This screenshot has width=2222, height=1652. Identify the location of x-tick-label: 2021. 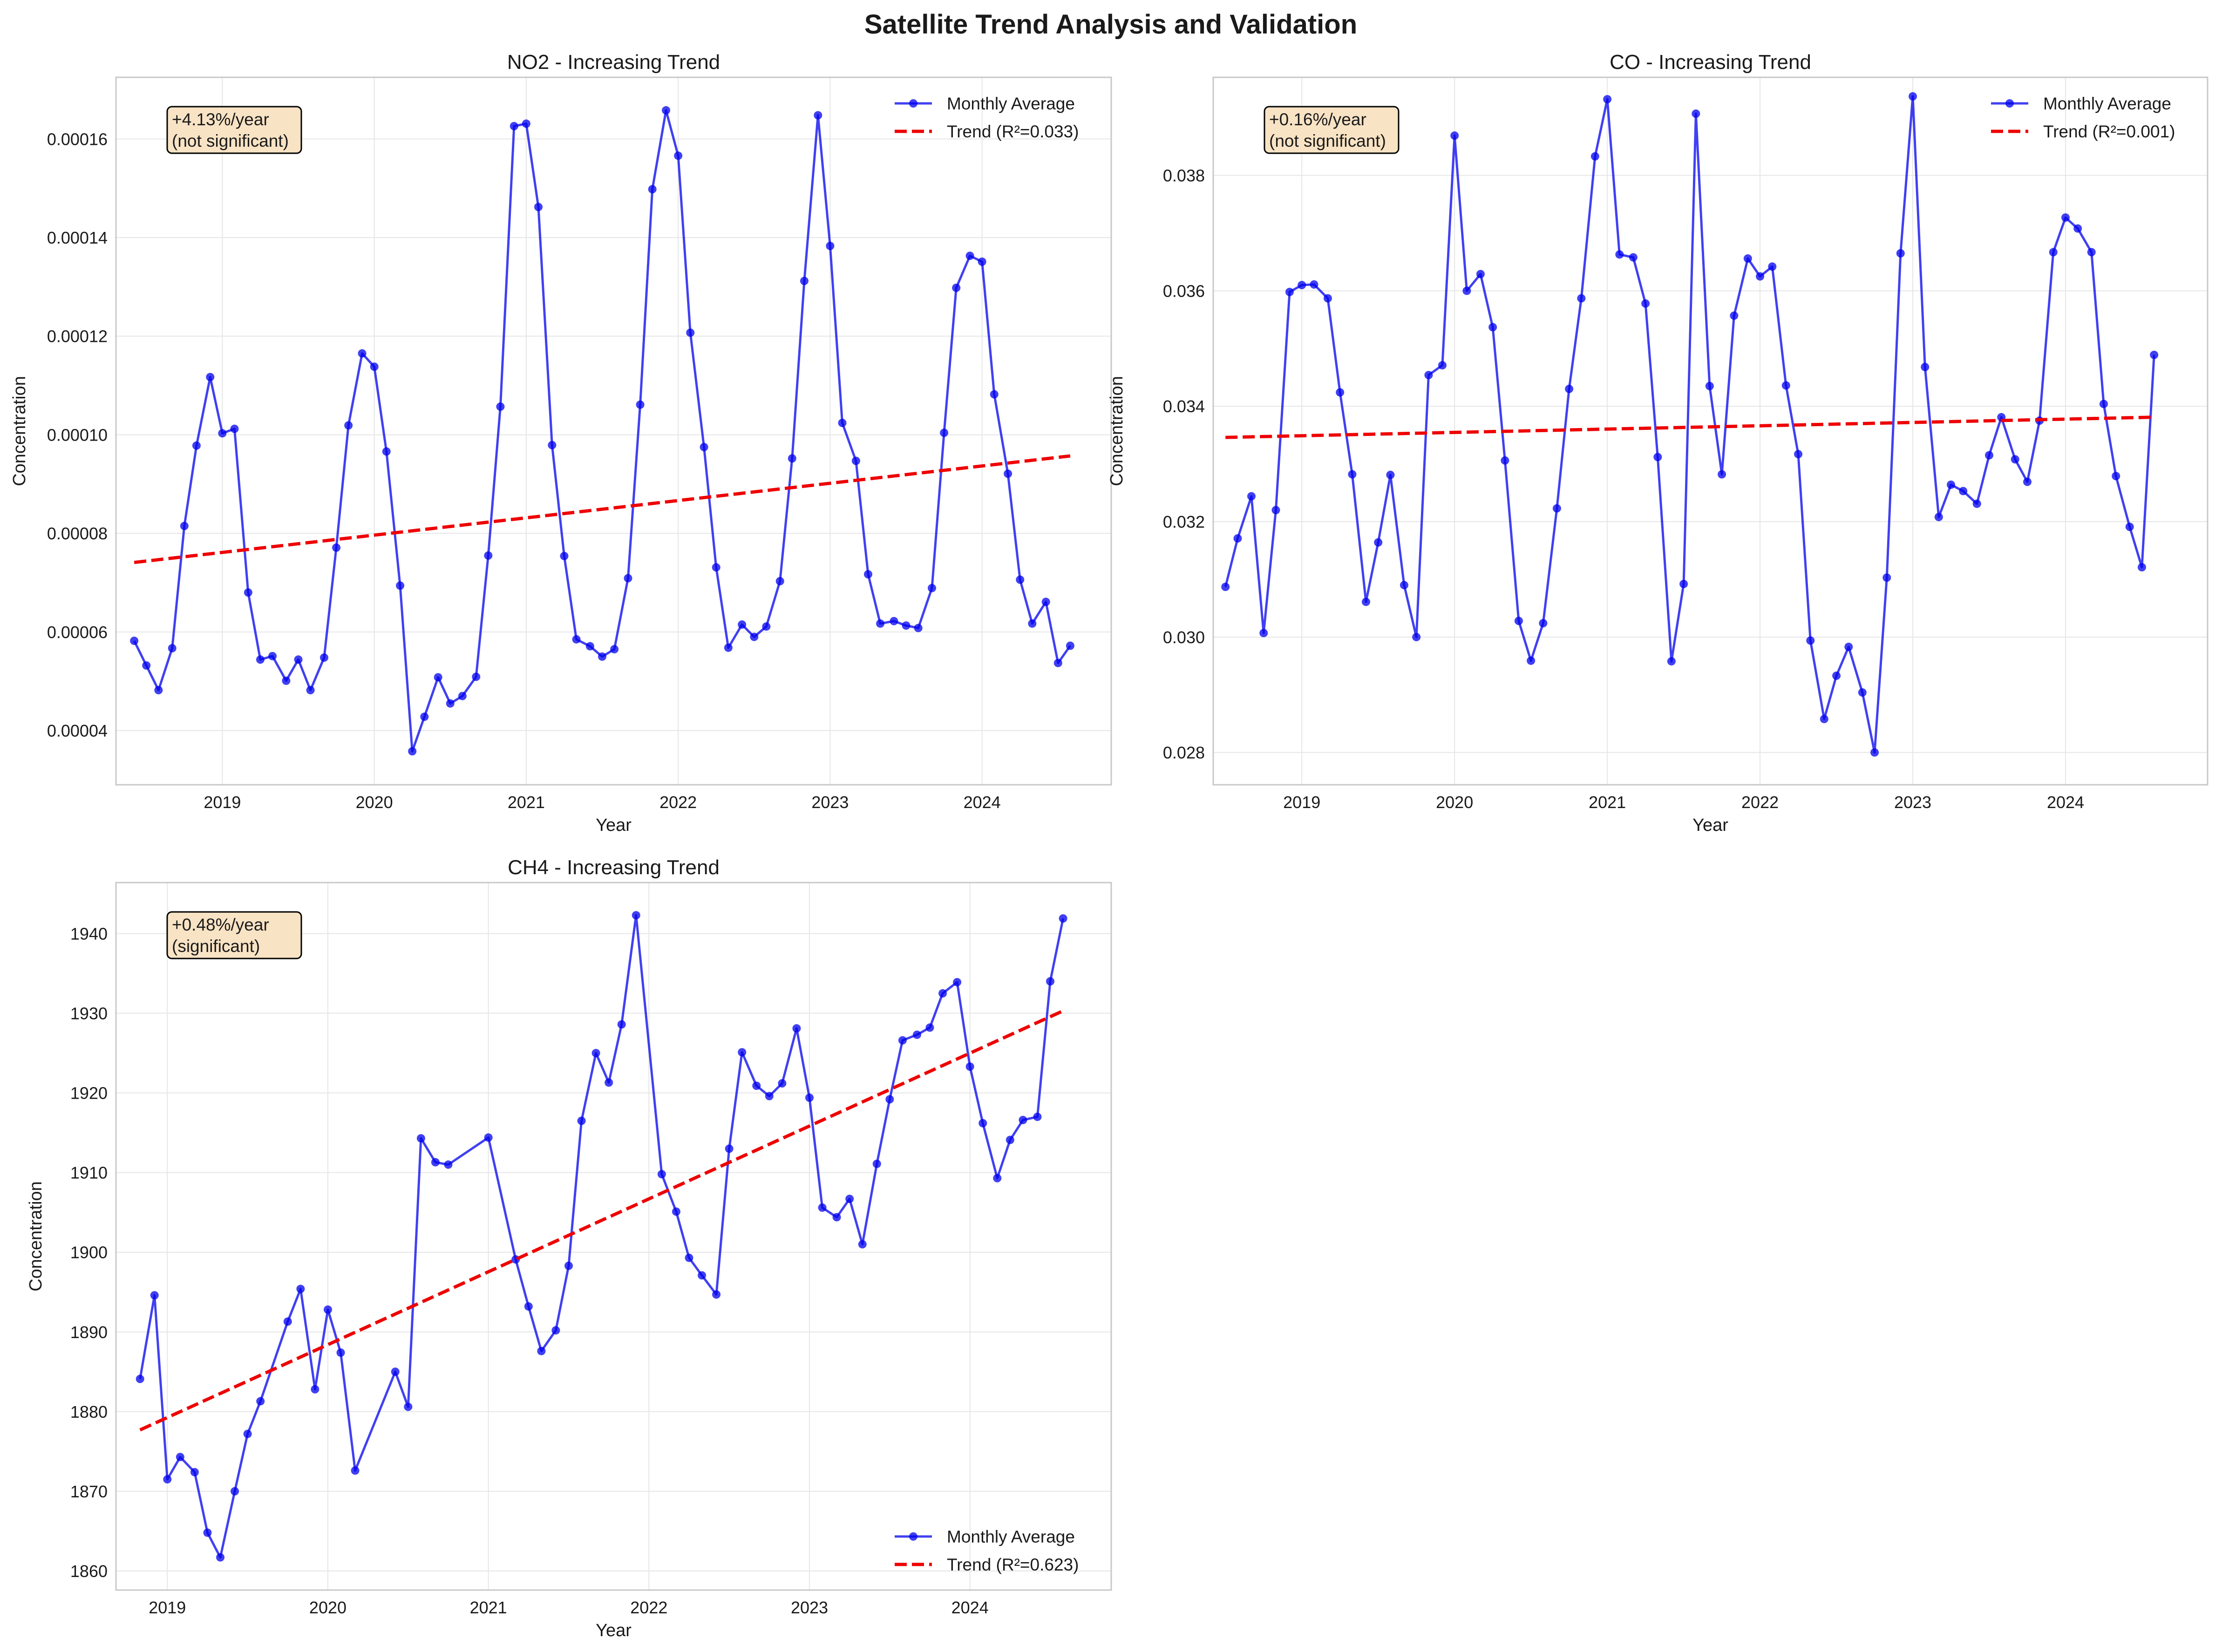
(1607, 802).